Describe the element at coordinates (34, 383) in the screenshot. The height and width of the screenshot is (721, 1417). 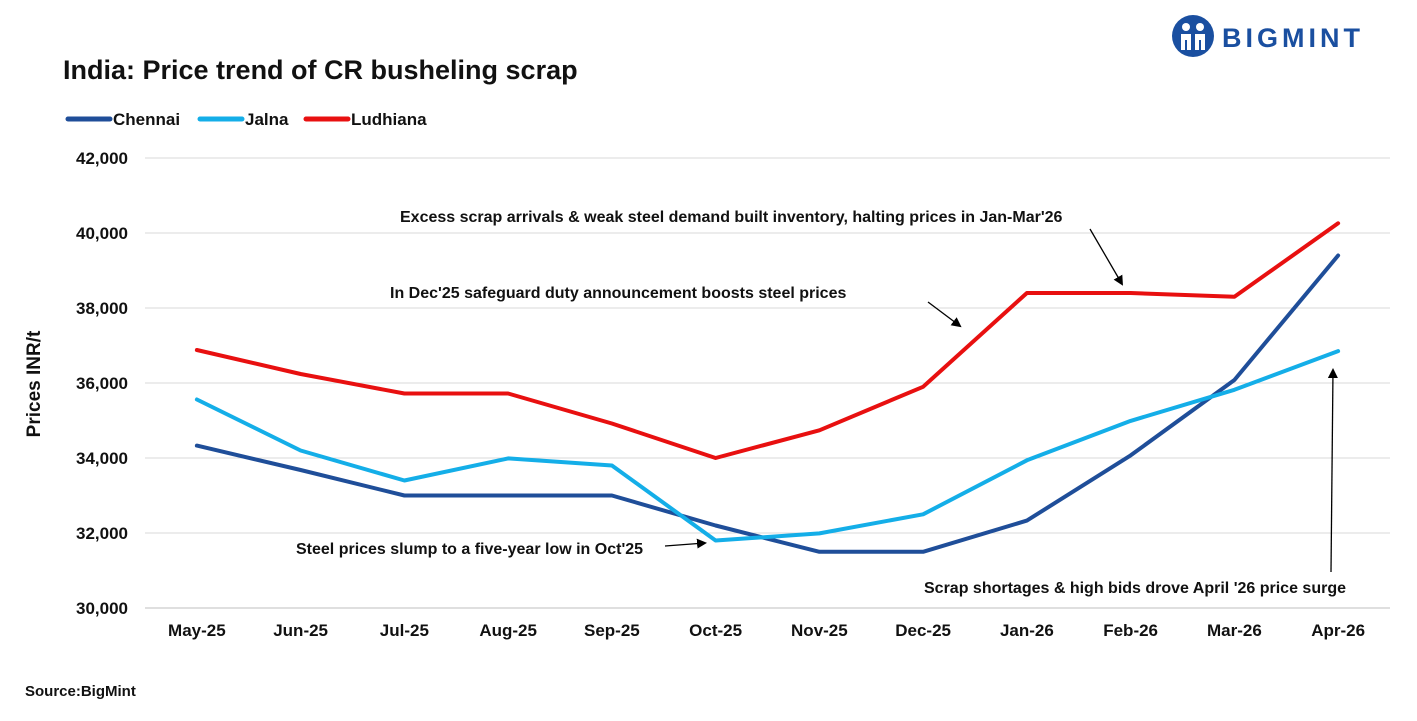
I see `y-axis-label: Prices INR/t` at that location.